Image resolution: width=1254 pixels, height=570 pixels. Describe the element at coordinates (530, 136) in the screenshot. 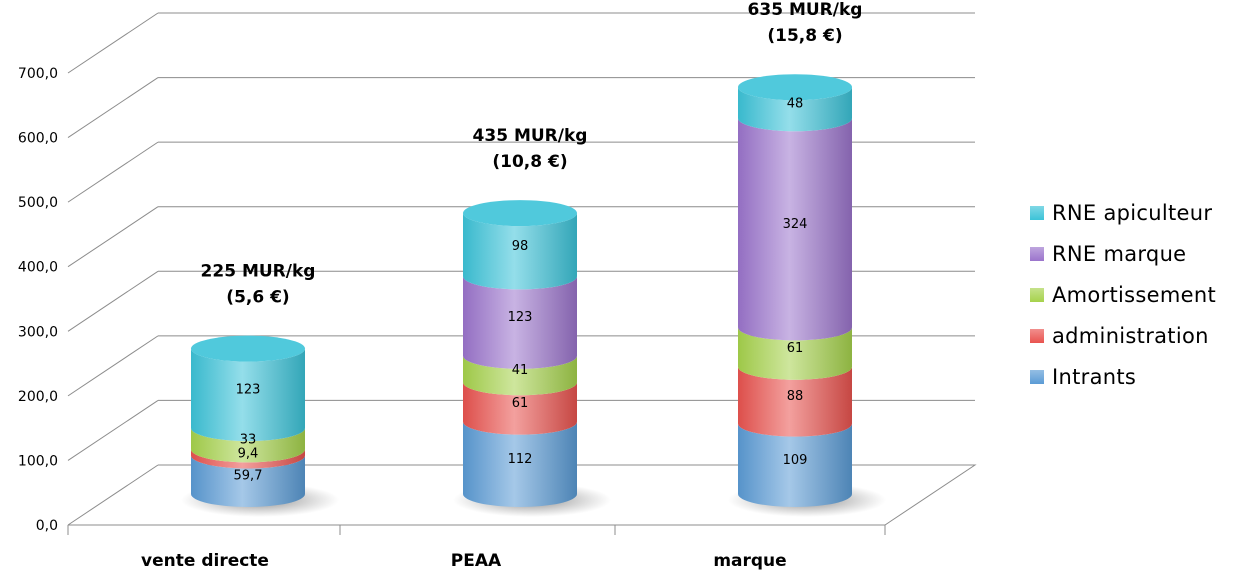

I see `total-annotation-value: 435 MUR/kg` at that location.